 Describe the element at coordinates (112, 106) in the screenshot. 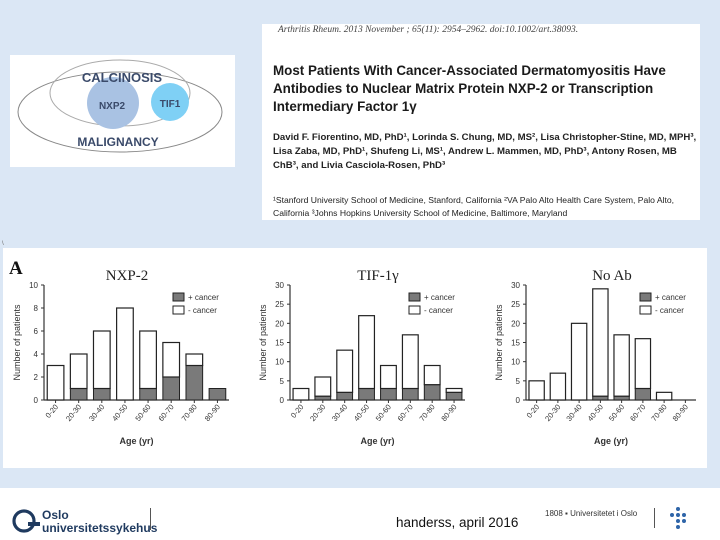

I see `venn-nxp2-label: NXP2` at that location.